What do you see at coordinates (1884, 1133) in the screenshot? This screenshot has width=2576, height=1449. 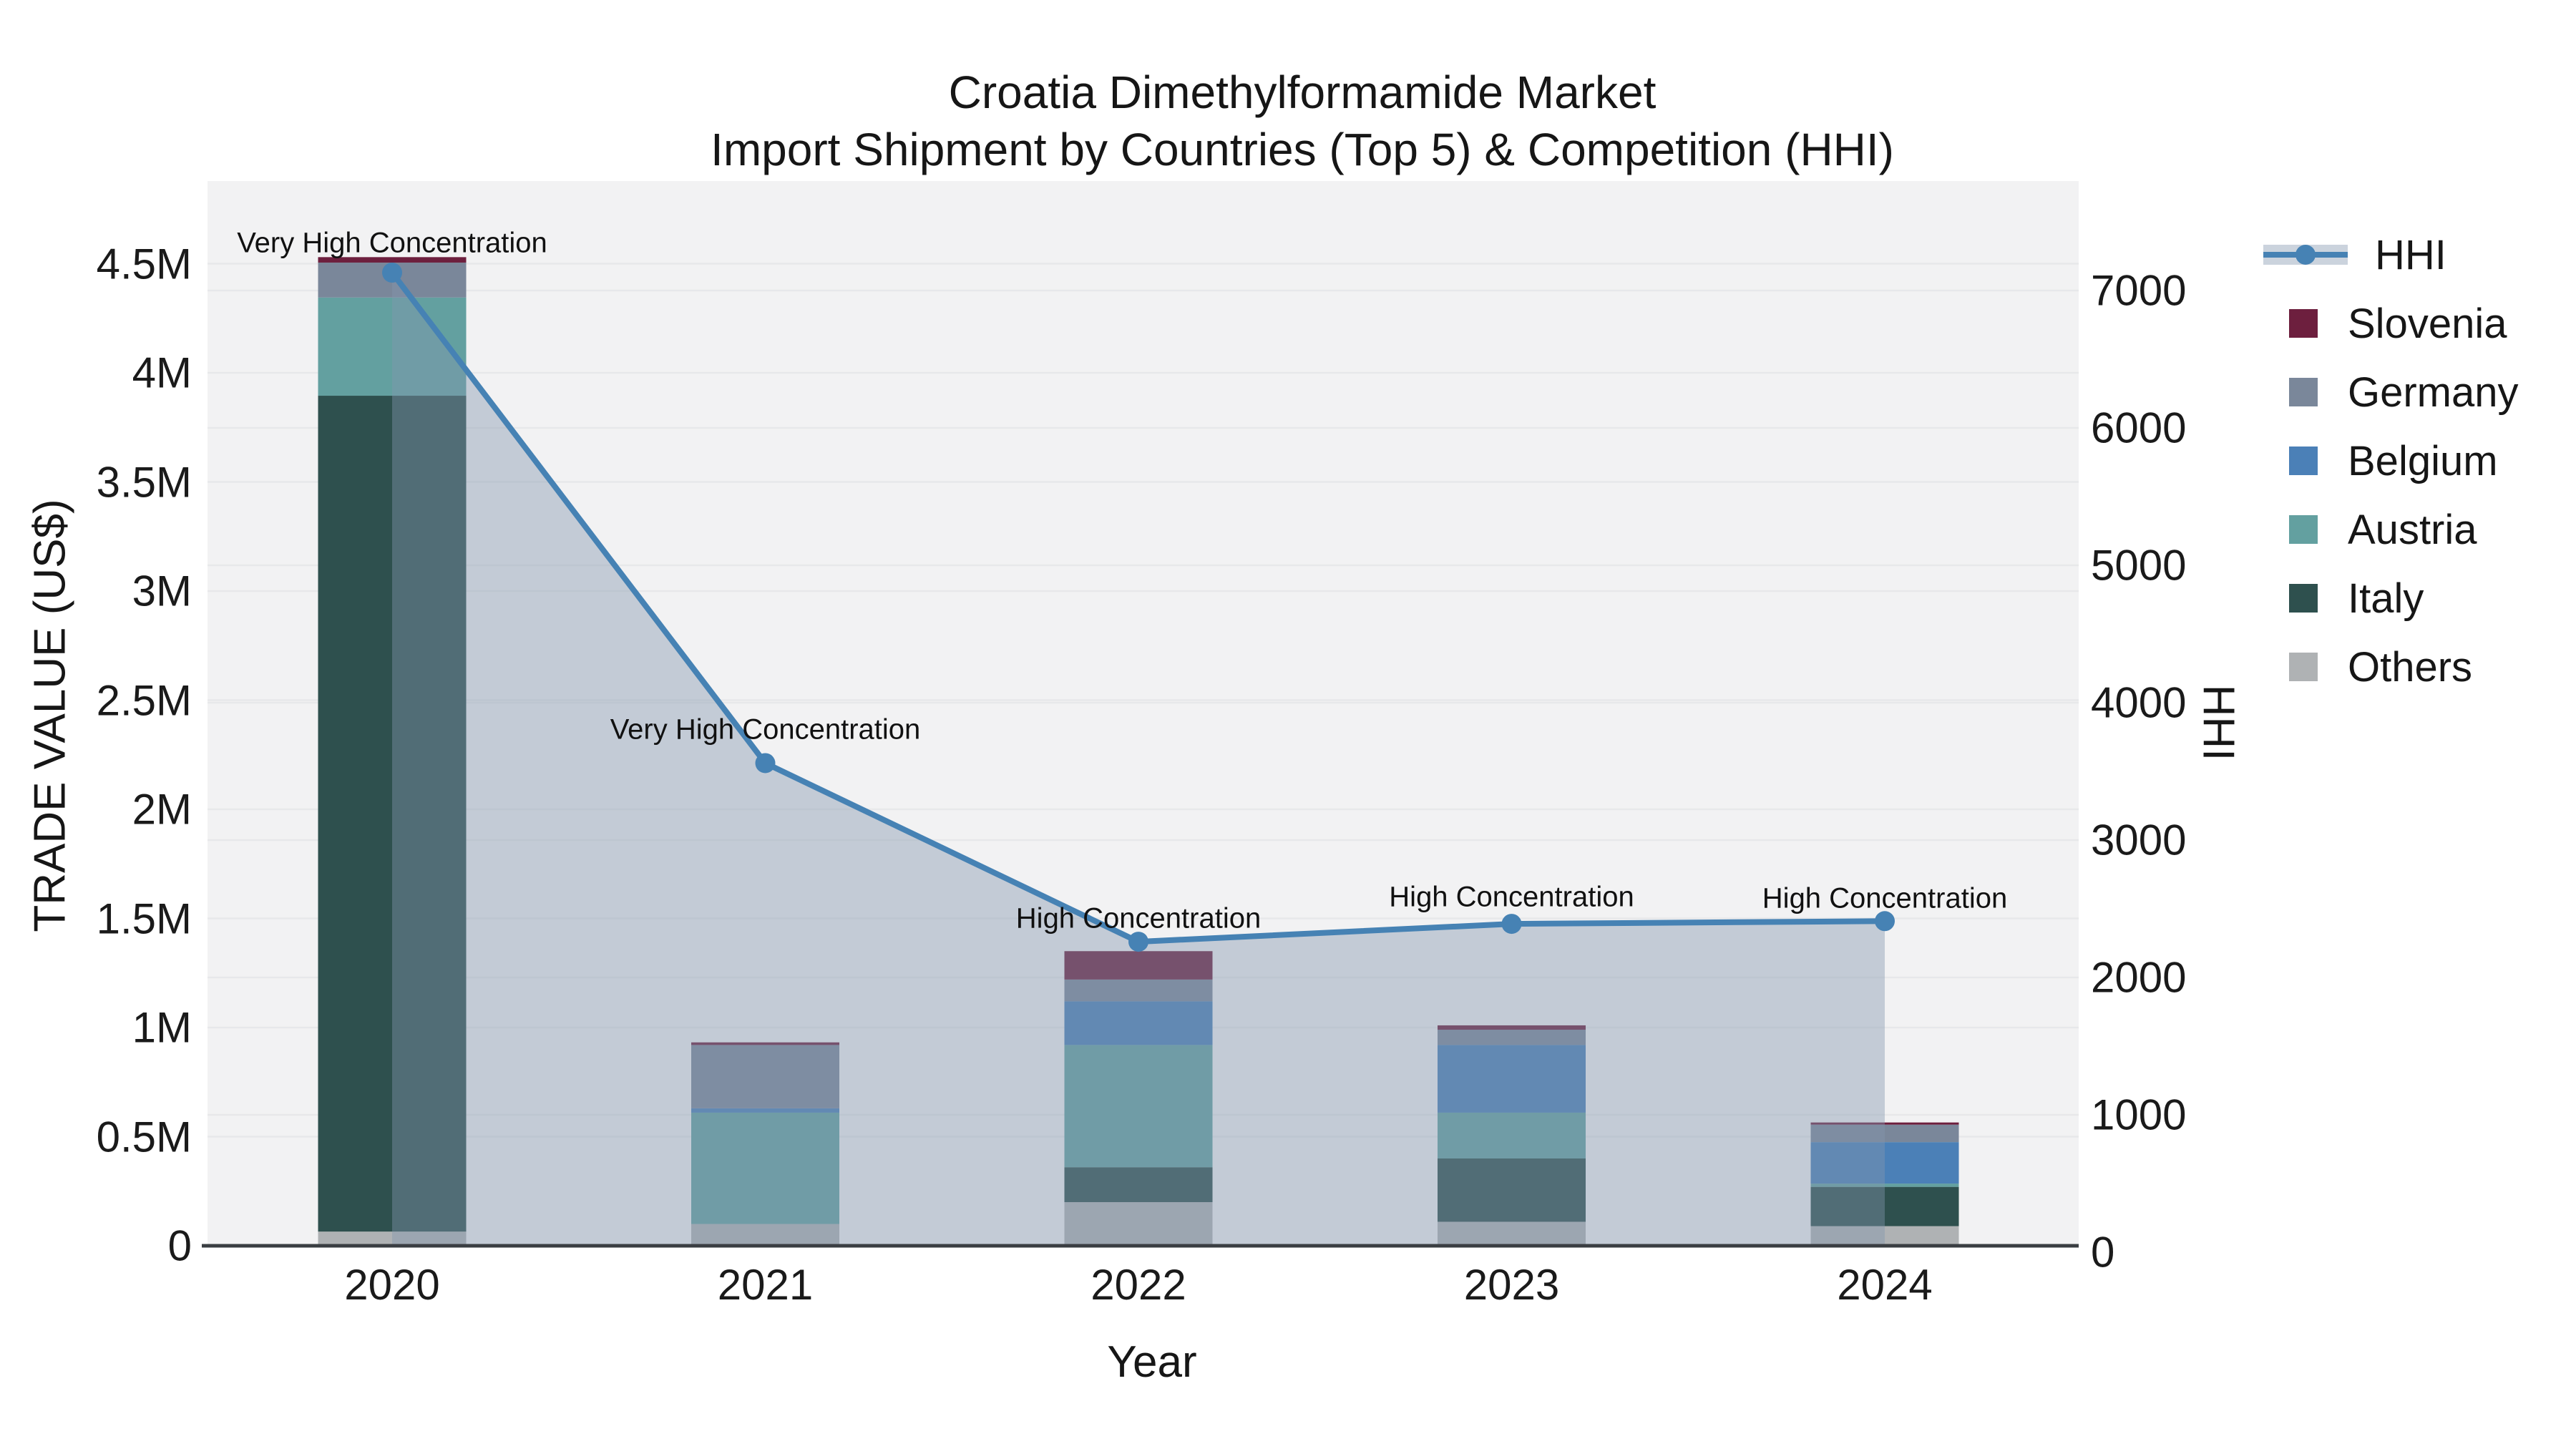 I see `bar-segment-germany-2024` at bounding box center [1884, 1133].